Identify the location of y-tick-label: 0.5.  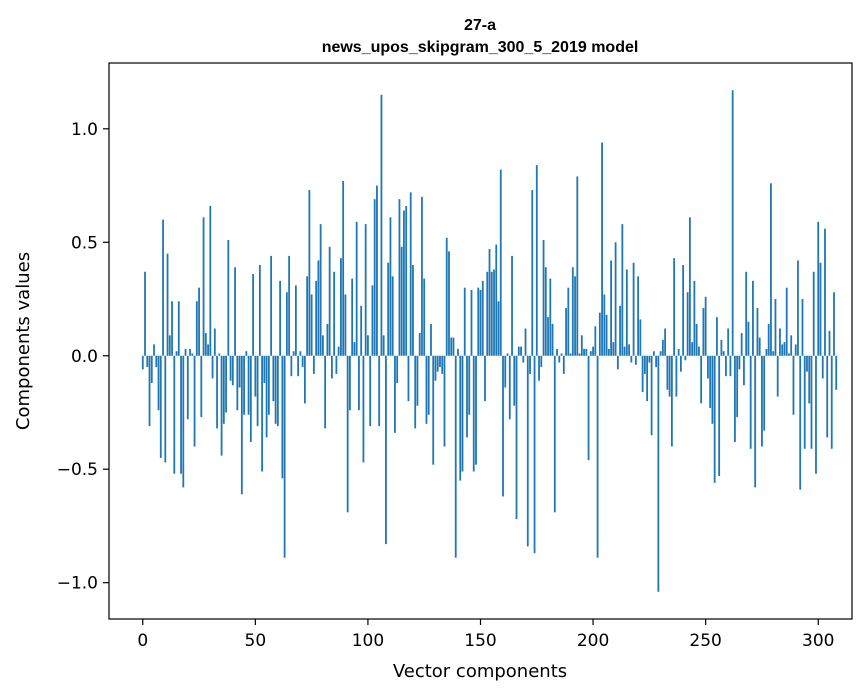
(84, 243).